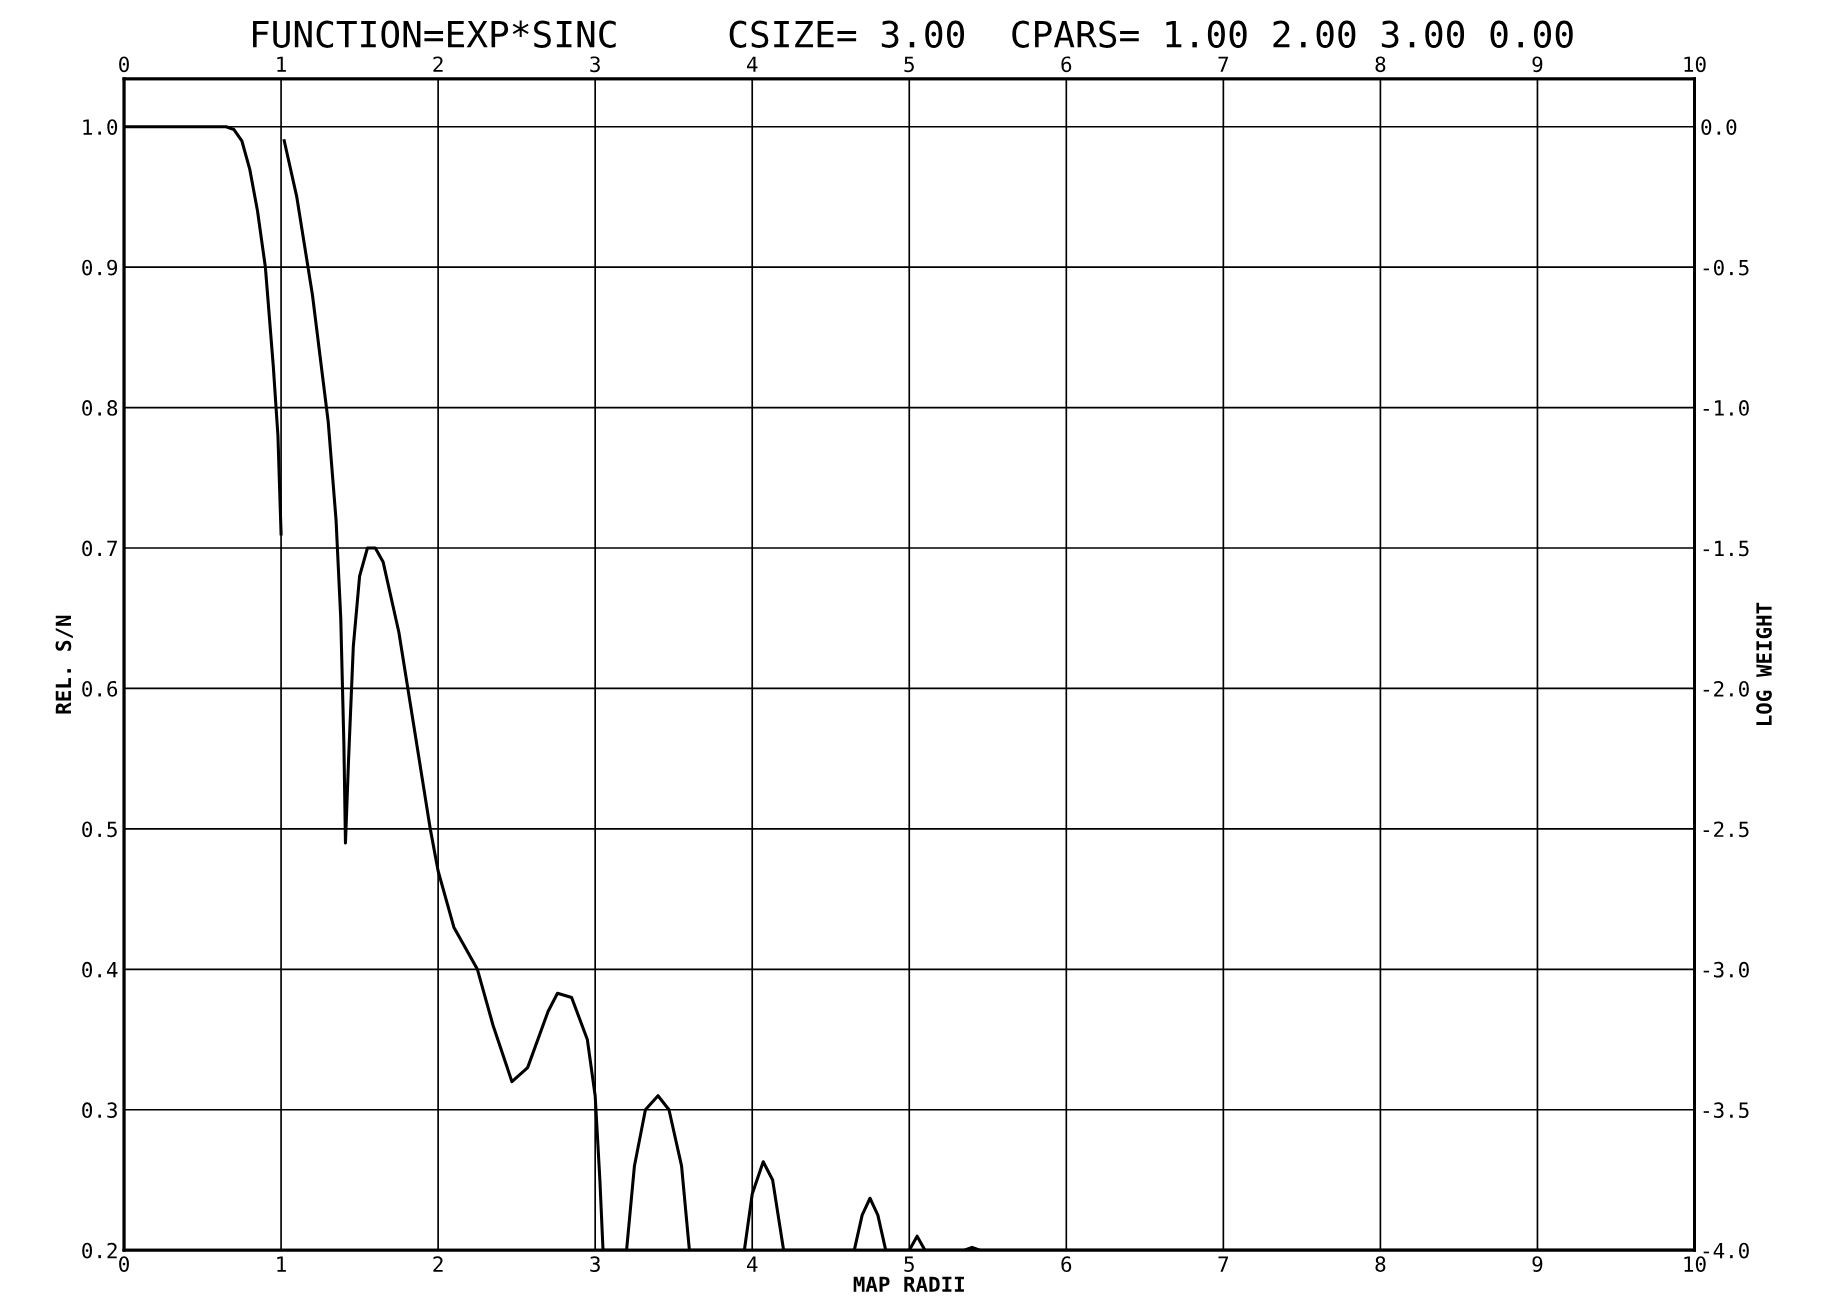 Image resolution: width=1824 pixels, height=1316 pixels. I want to click on y-axis-title: REL. S/N, so click(64, 664).